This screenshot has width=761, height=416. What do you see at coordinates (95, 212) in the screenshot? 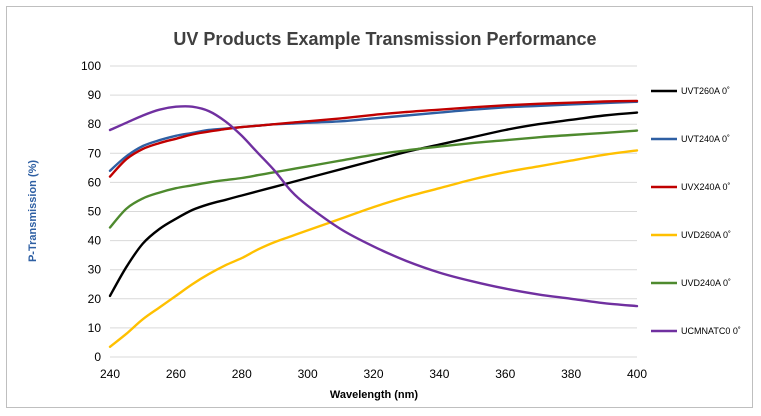
I see `y-tick-label: 50` at bounding box center [95, 212].